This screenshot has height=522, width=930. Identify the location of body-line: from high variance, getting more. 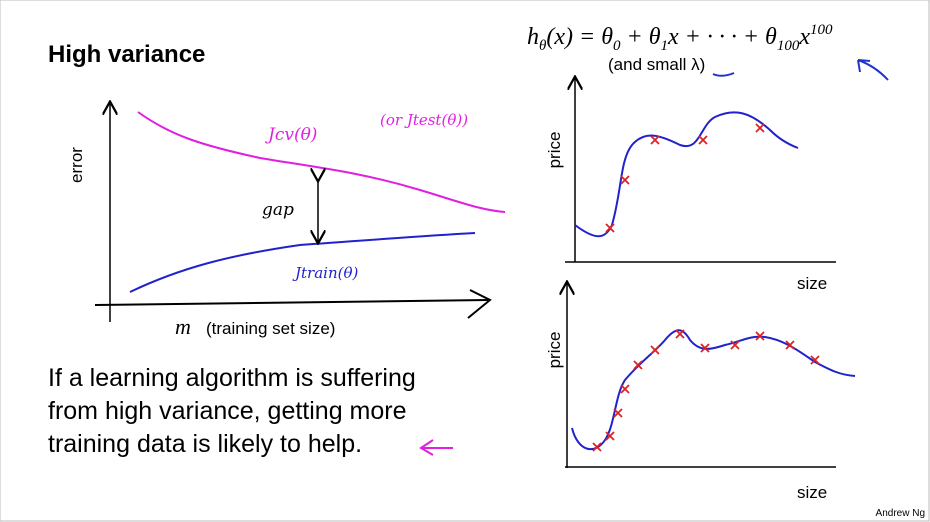
(227, 411).